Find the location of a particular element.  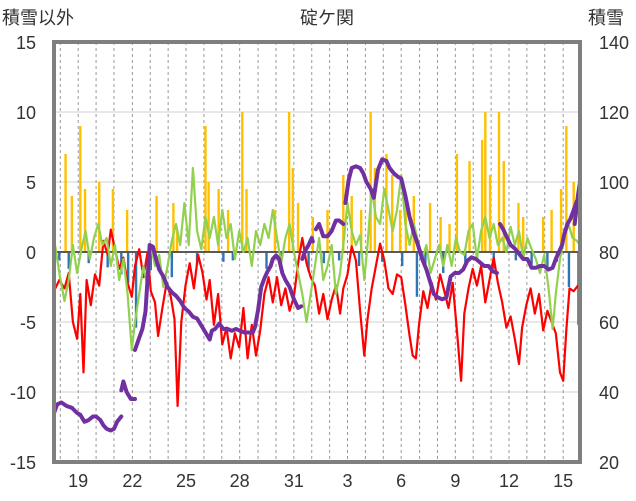

right-tick-label-0: 140 is located at coordinates (614, 43).